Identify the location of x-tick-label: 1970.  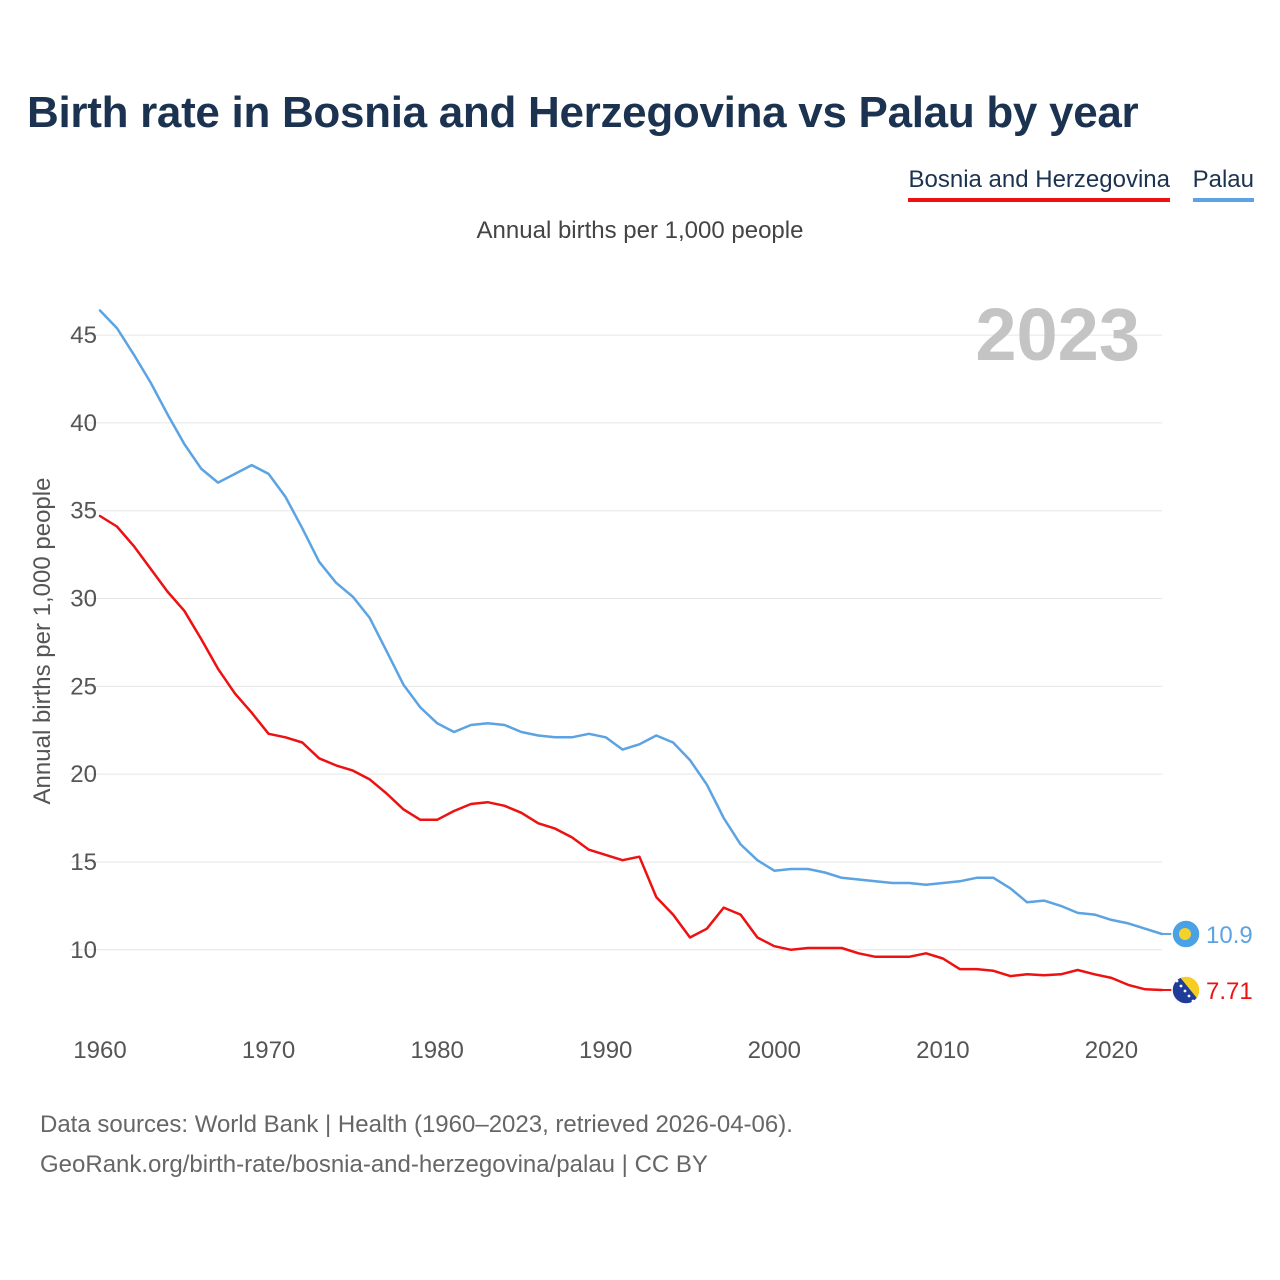
(268, 1050).